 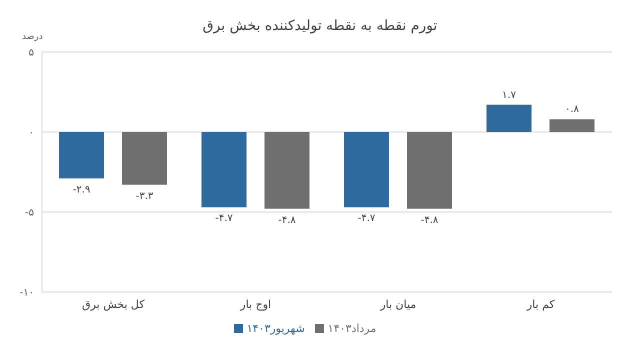 What do you see at coordinates (509, 95) in the screenshot?
I see `data-label: ۱.۷` at bounding box center [509, 95].